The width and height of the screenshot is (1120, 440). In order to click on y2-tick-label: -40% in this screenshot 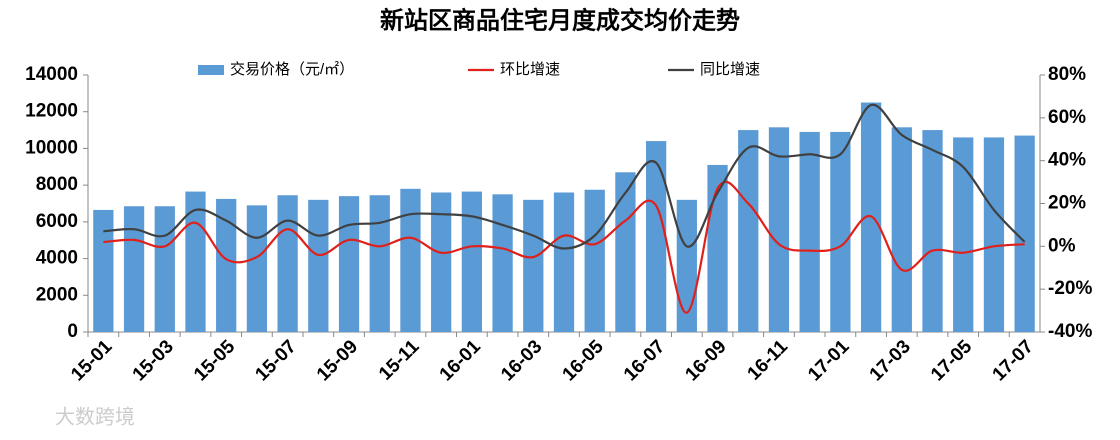, I will do `click(1070, 331)`.